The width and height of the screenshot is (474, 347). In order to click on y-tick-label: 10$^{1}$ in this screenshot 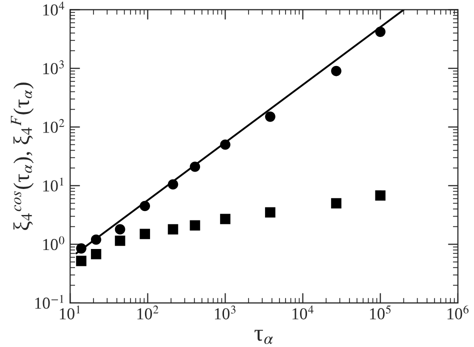, I will do `click(53, 185)`.